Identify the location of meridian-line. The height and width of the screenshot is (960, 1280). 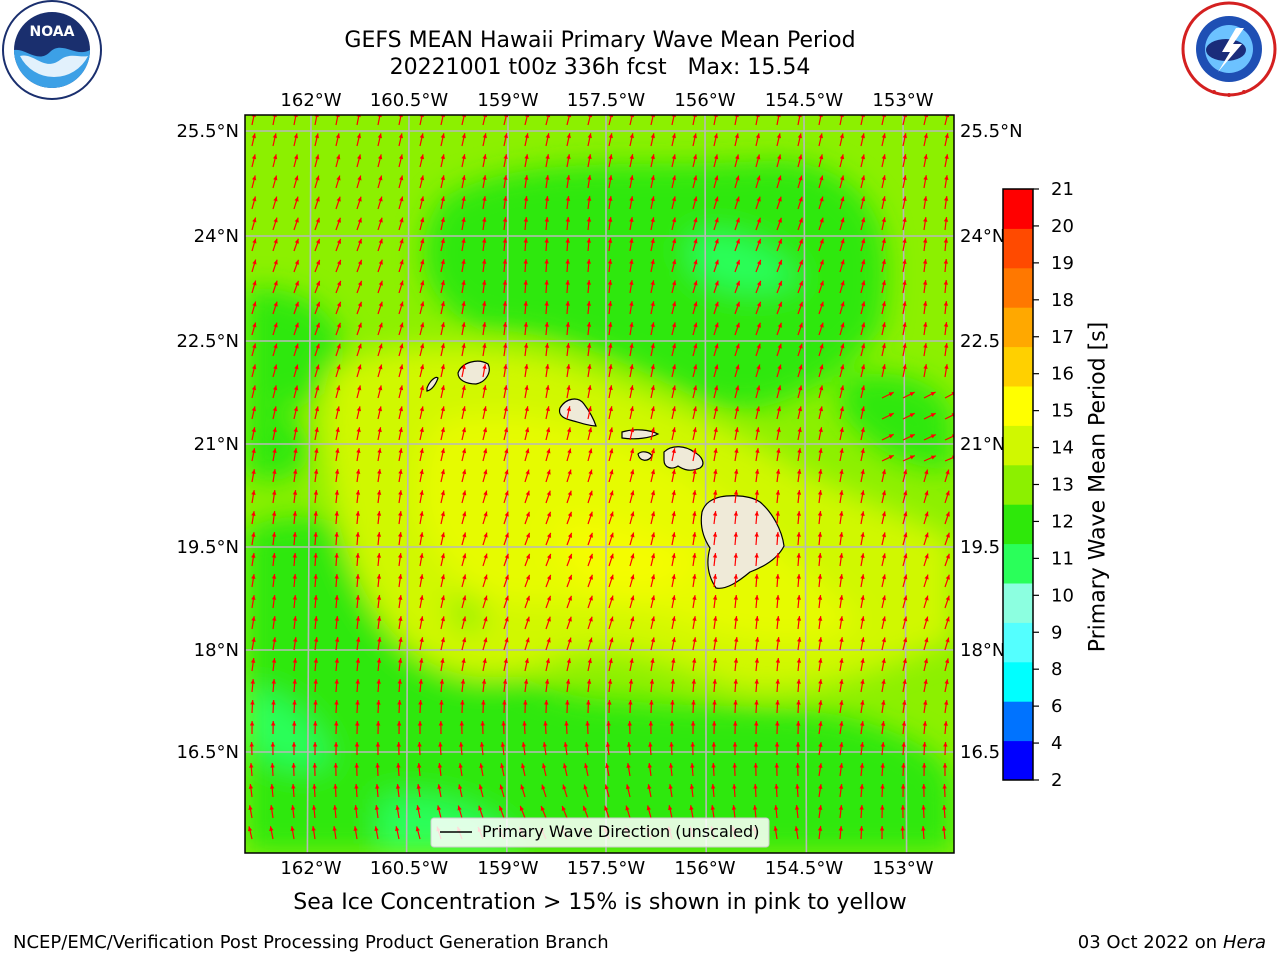
(507, 484).